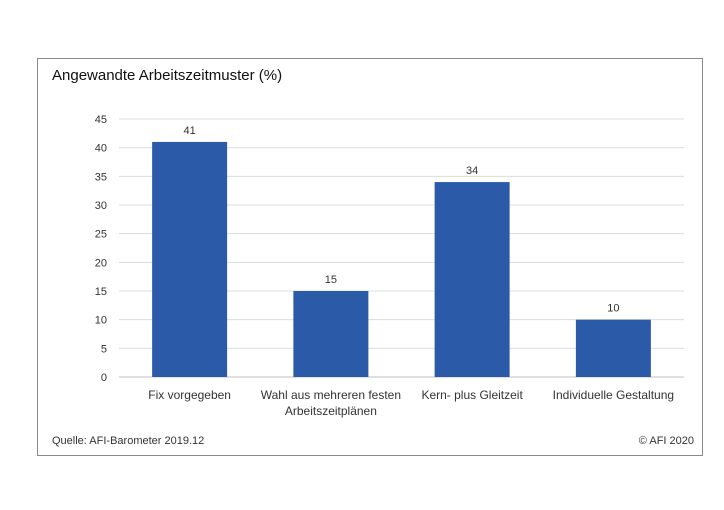 The height and width of the screenshot is (510, 724). What do you see at coordinates (128, 441) in the screenshot?
I see `source-note: Quelle: AFI-Barometer 2019.12` at bounding box center [128, 441].